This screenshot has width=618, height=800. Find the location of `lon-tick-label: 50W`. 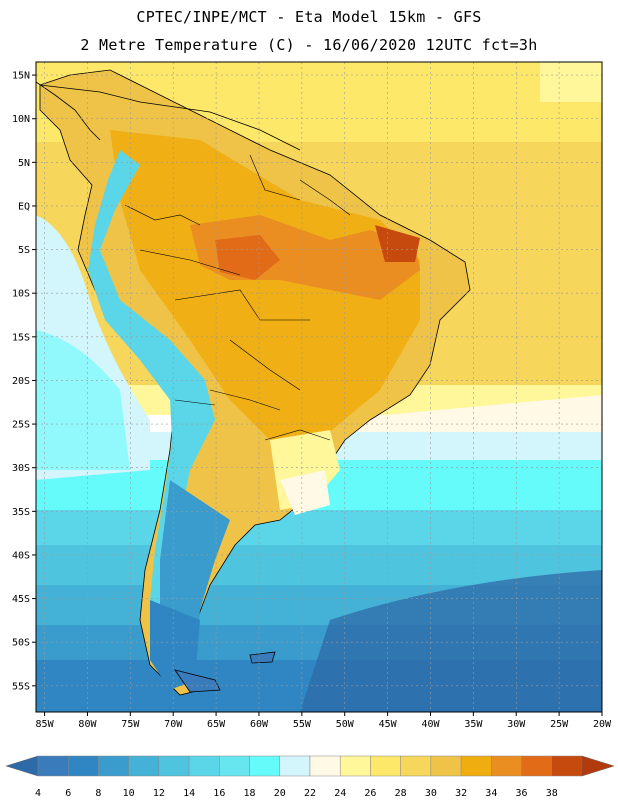

lon-tick-label: 50W is located at coordinates (345, 724).